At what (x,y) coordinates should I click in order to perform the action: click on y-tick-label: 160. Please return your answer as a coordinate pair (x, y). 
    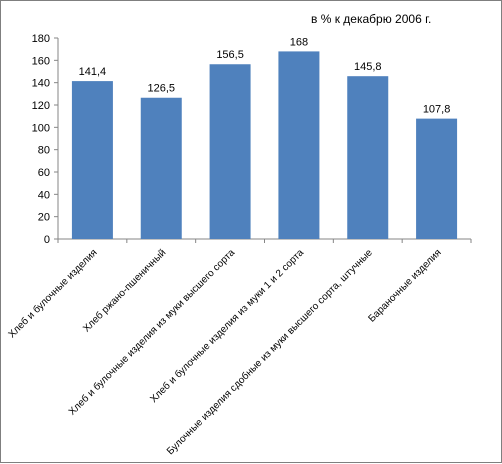
    Looking at the image, I should click on (41, 61).